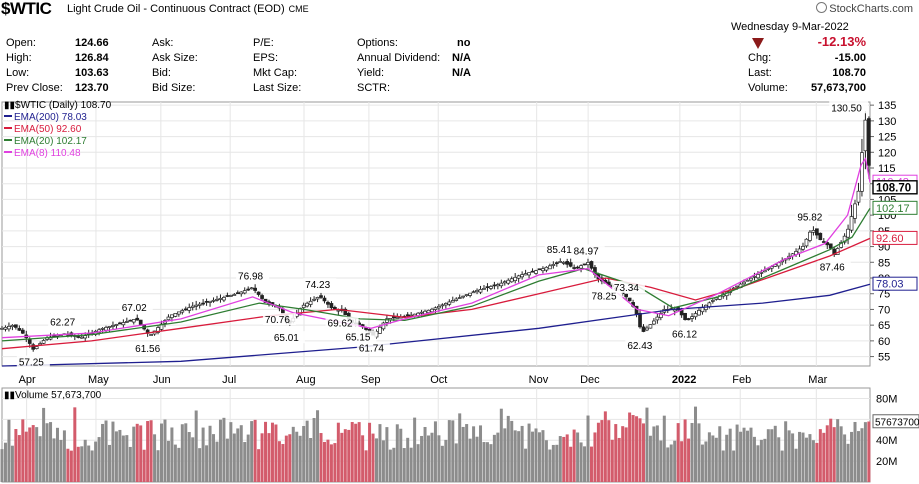 The height and width of the screenshot is (484, 919). I want to click on annotation-label: 65.01, so click(286, 338).